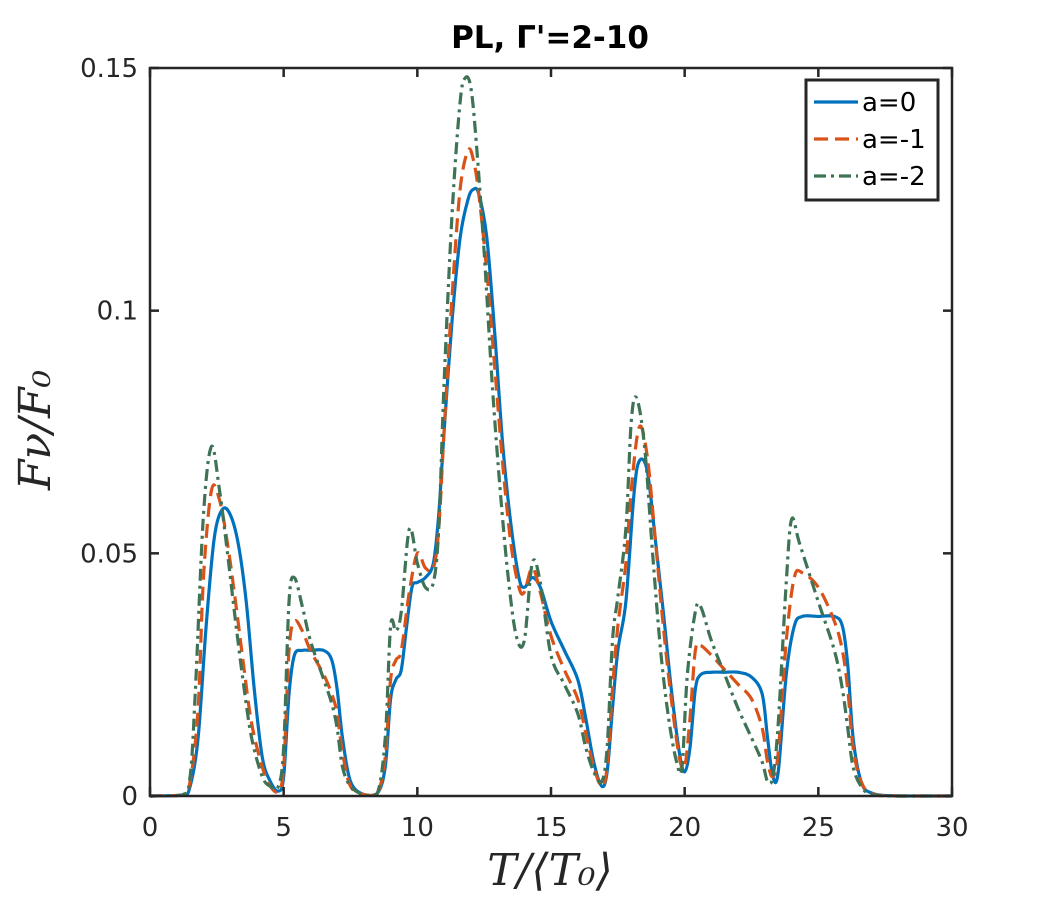 The height and width of the screenshot is (907, 1052). Describe the element at coordinates (684, 828) in the screenshot. I see `x-tick-label: 20` at that location.